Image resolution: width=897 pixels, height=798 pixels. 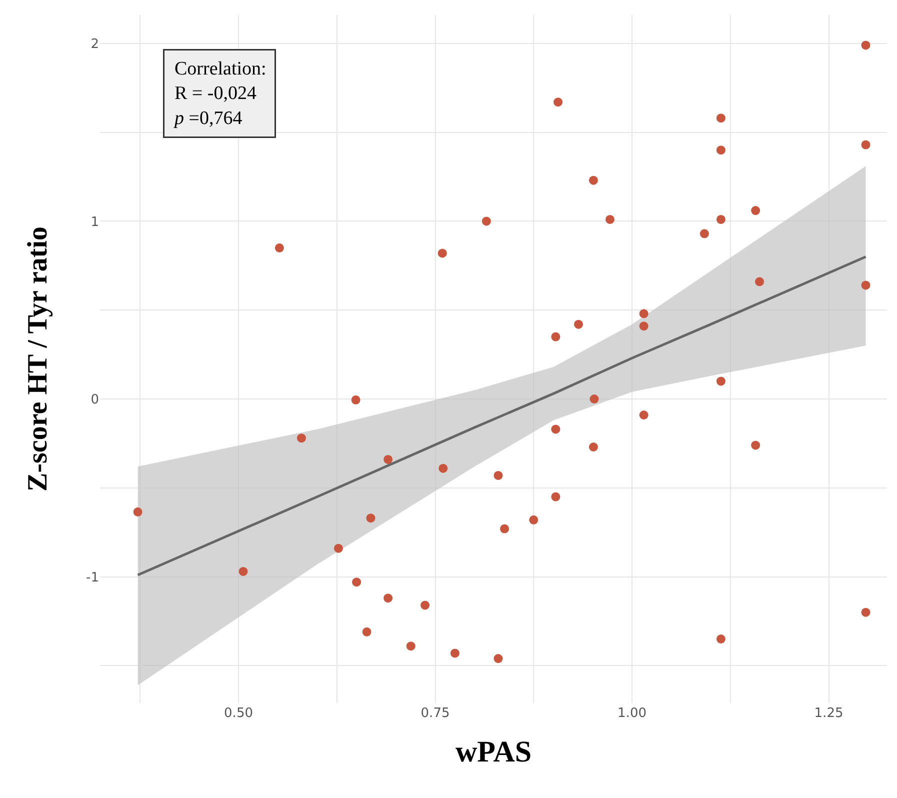 I want to click on y-axis-title: Z-score HT / Tyr ratio, so click(x=38, y=359).